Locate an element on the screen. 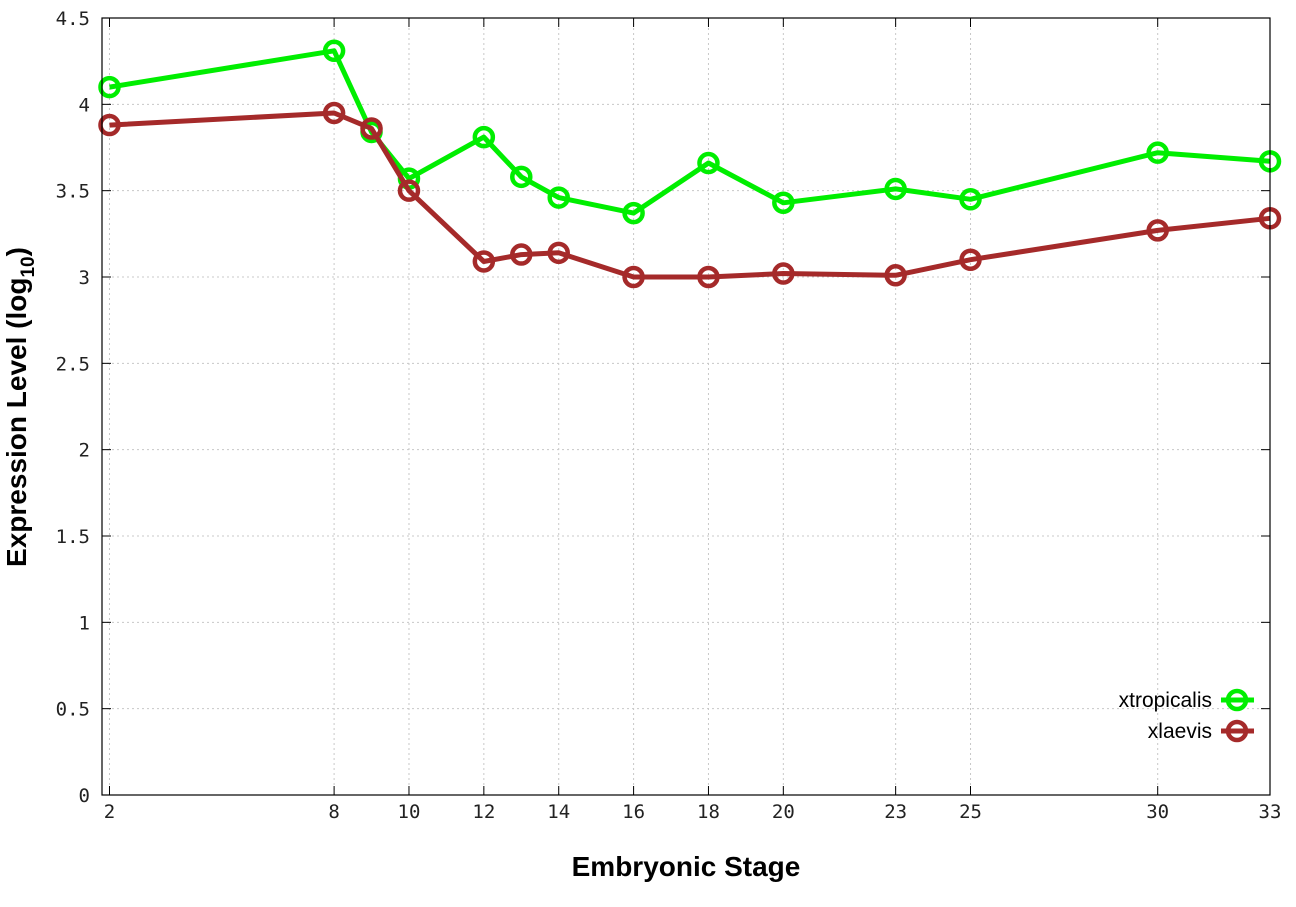  legend-entry-xlaevis: xlaevis is located at coordinates (1201, 731).